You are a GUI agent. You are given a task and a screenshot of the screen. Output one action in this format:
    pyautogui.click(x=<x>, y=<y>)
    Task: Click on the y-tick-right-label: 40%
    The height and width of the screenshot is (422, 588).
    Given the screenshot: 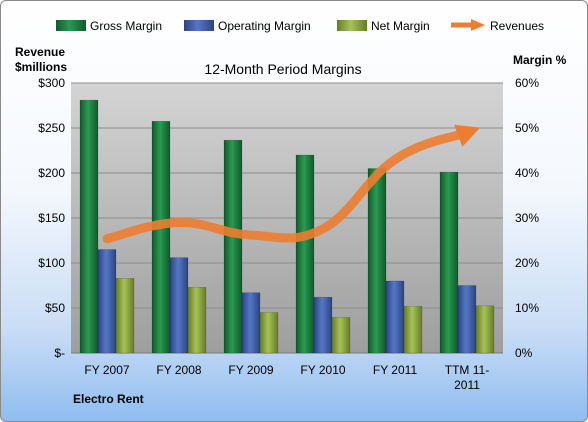 What is the action you would take?
    pyautogui.click(x=527, y=173)
    